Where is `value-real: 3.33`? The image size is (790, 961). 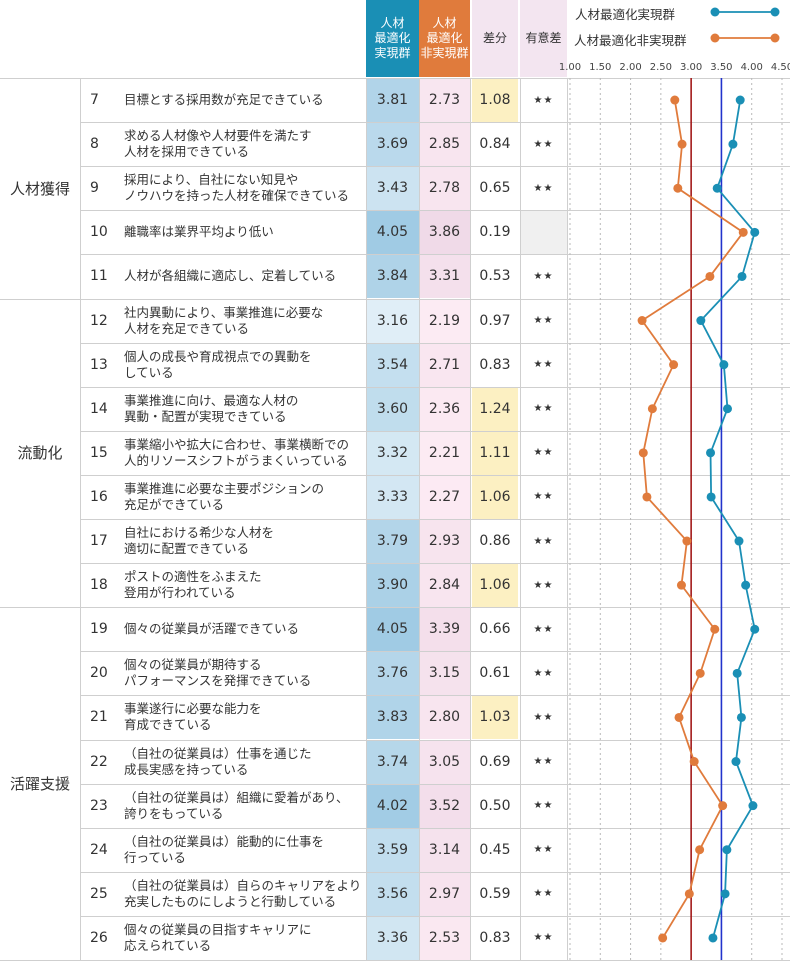
value-real: 3.33 is located at coordinates (392, 496).